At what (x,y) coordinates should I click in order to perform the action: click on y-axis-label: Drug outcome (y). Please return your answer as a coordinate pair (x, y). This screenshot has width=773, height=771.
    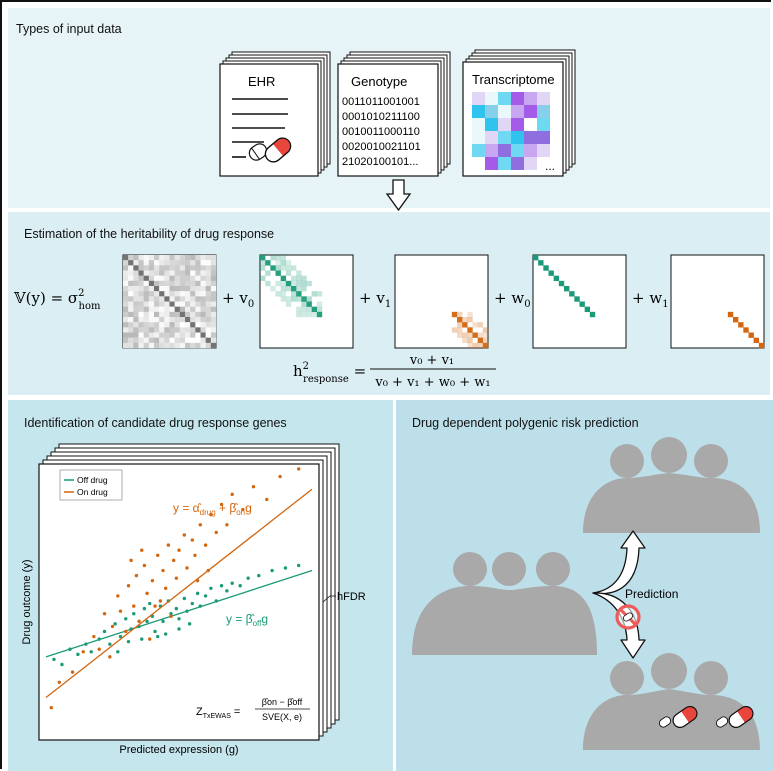
    Looking at the image, I should click on (27, 602).